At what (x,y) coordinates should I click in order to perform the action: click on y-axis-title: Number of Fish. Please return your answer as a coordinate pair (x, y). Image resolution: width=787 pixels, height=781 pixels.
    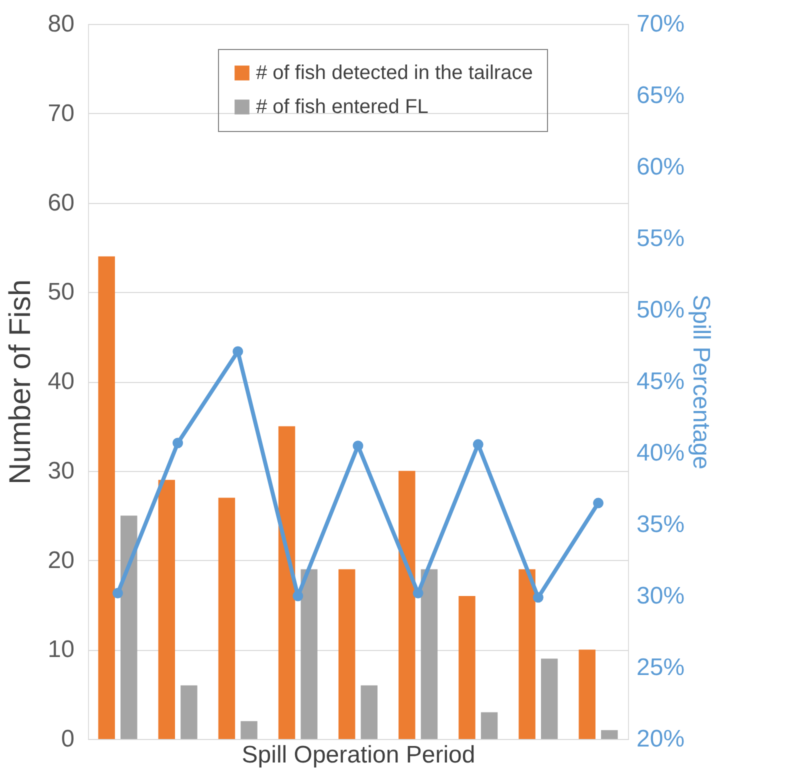
    Looking at the image, I should click on (20, 382).